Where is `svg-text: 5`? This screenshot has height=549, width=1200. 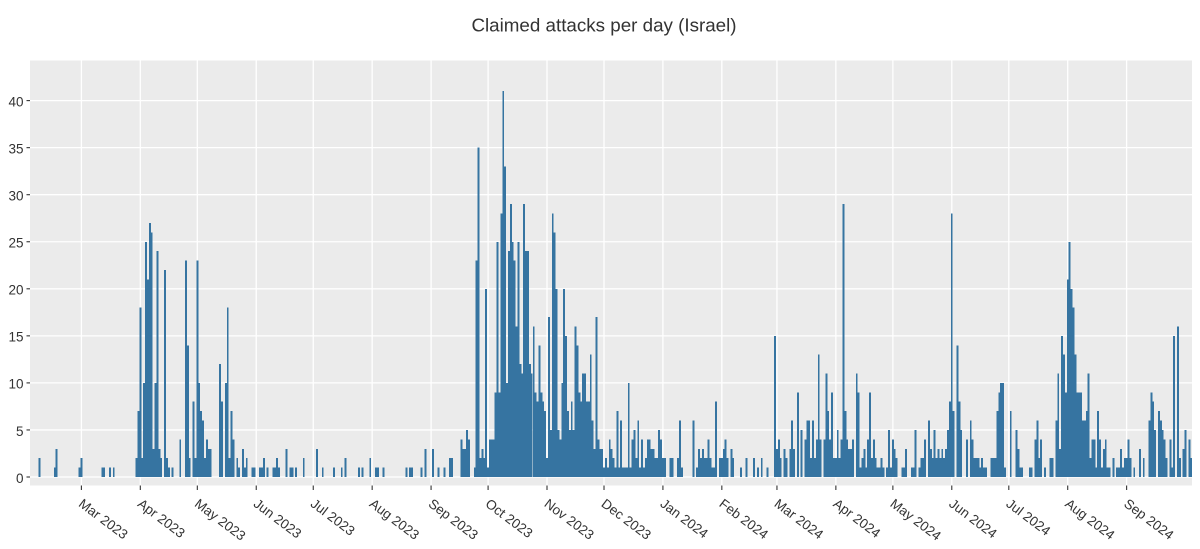 svg-text: 5 is located at coordinates (20, 431).